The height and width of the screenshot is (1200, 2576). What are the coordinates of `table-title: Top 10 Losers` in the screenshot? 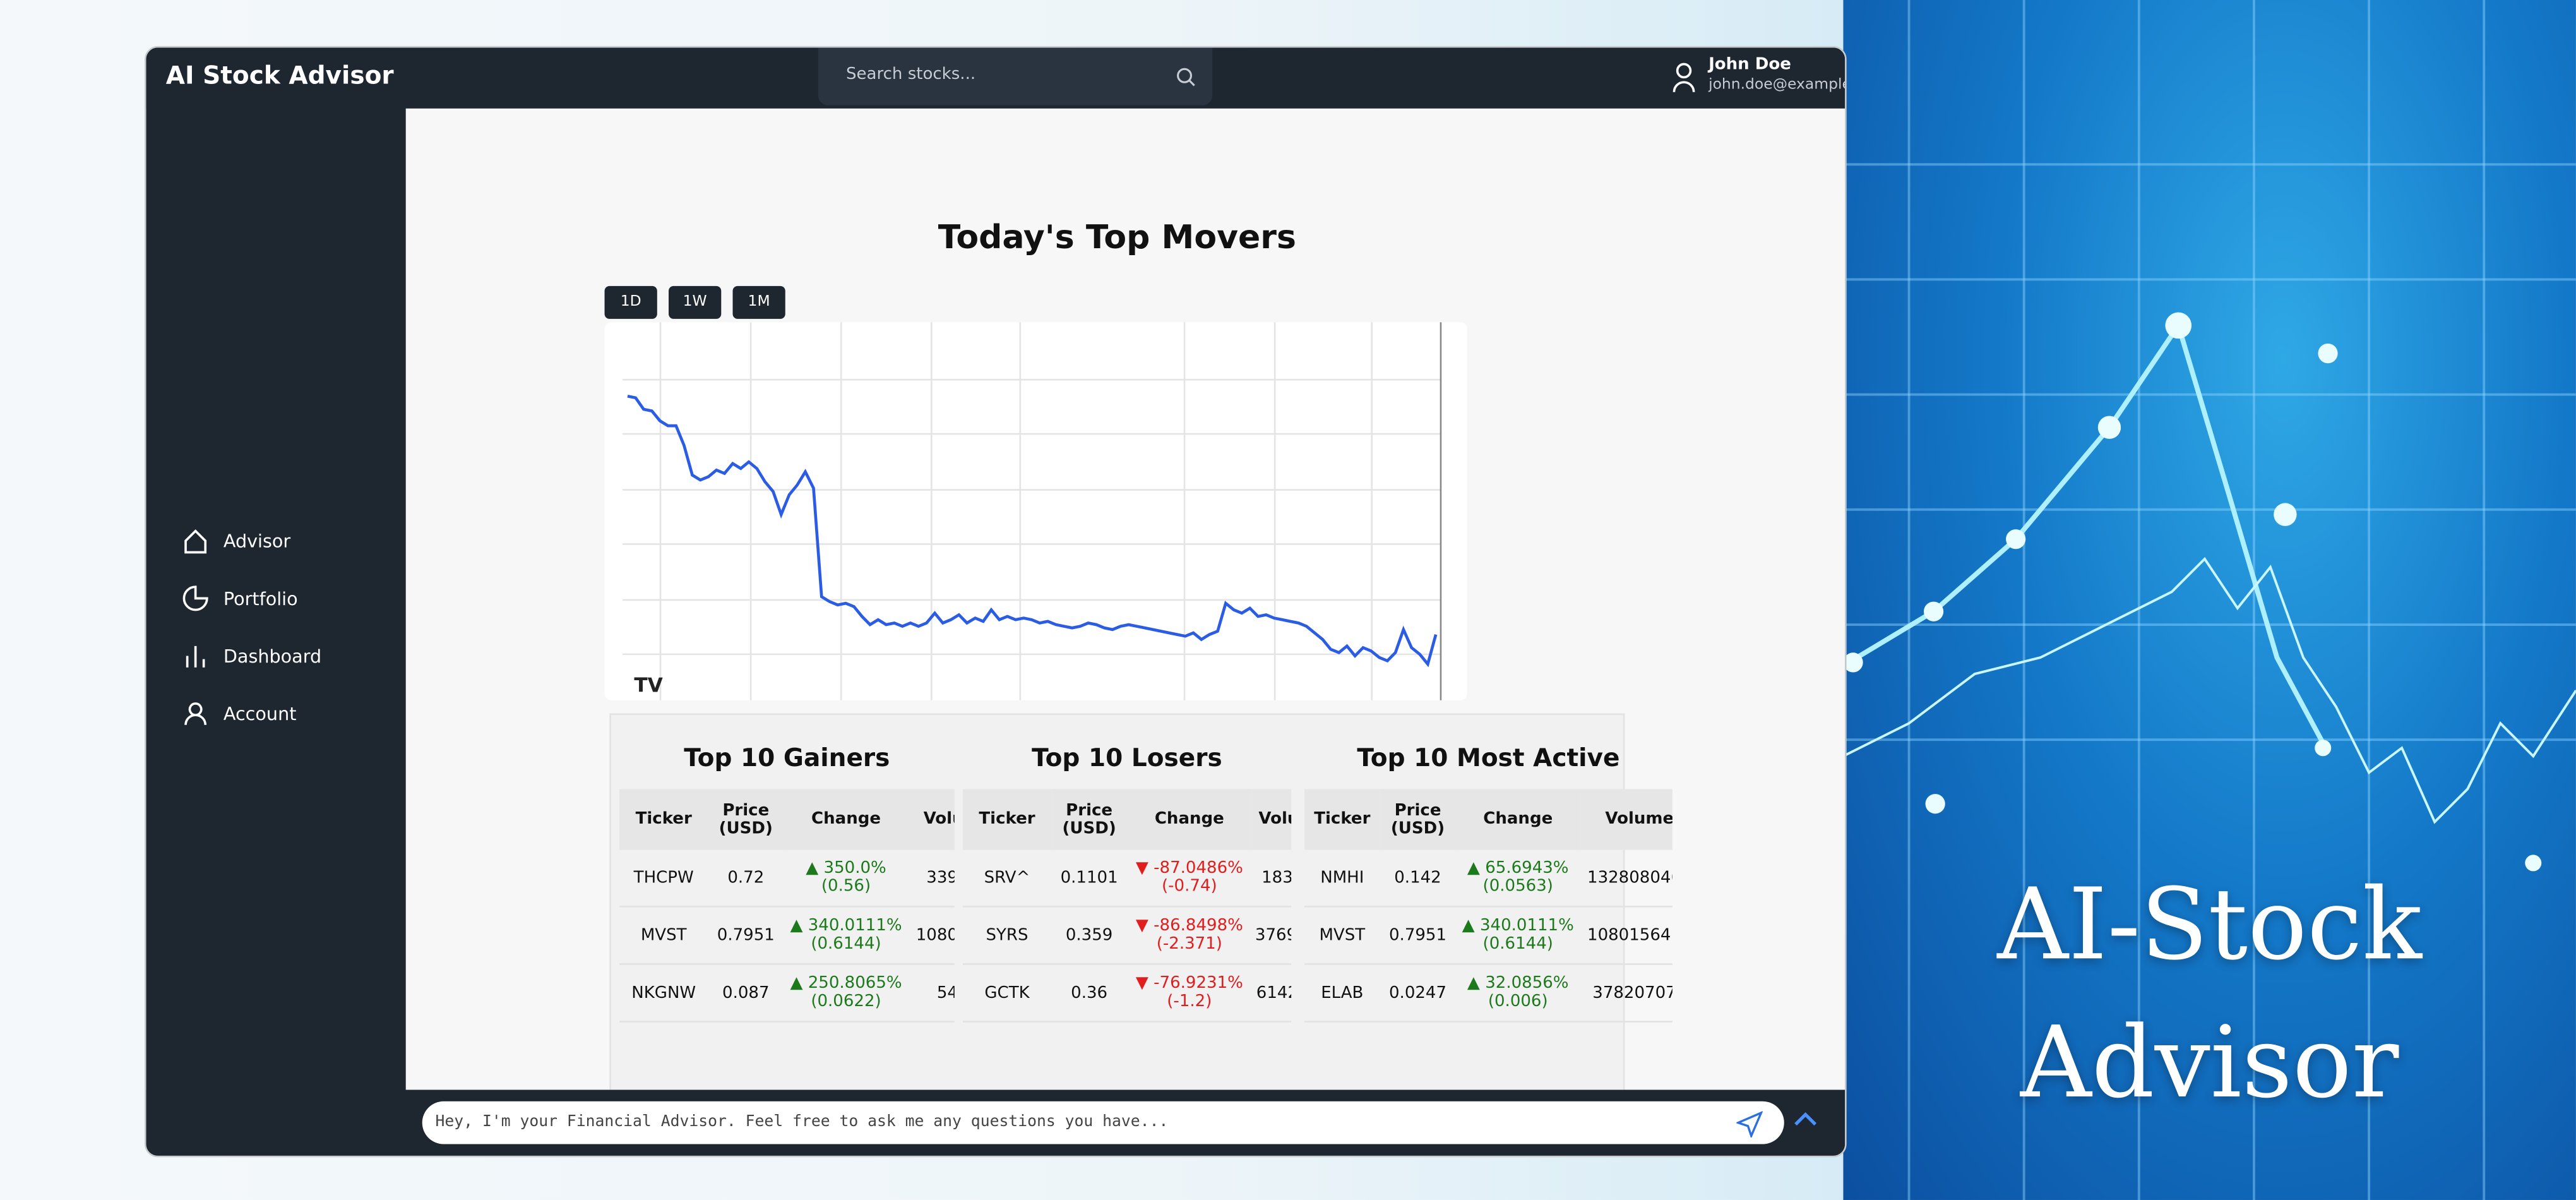 It's located at (1127, 758).